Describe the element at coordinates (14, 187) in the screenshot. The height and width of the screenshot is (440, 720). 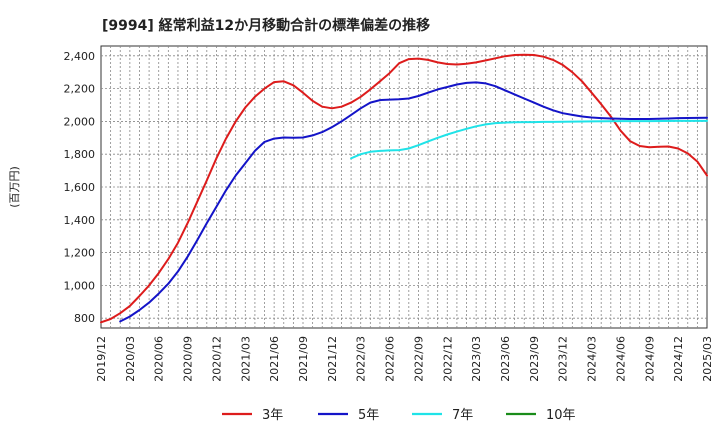
I see `y-axis-label: (百万円)` at that location.